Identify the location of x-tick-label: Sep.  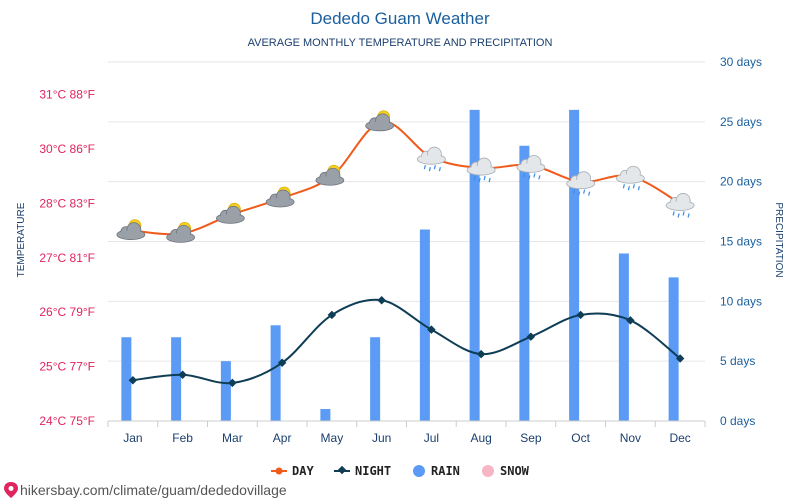
(531, 438).